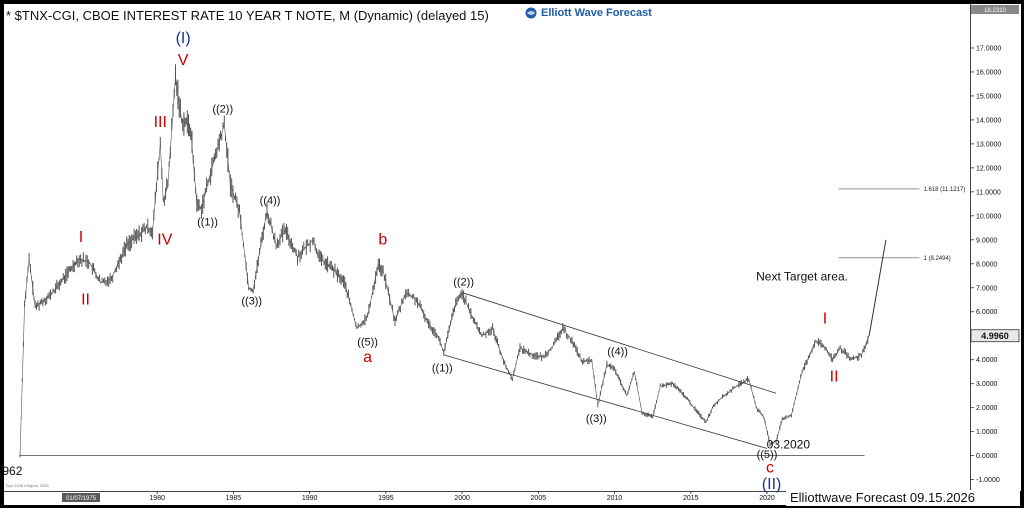 The image size is (1024, 508). I want to click on top-price-label: 18.2310, so click(995, 11).